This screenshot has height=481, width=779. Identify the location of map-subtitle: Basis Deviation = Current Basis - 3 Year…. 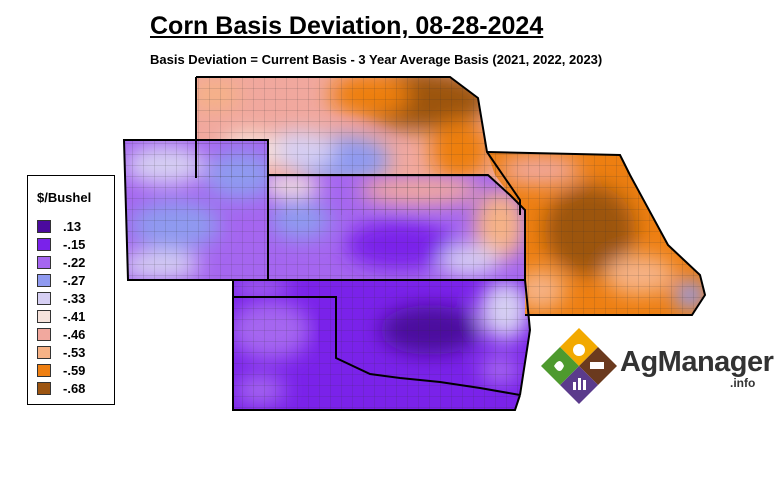
(376, 59).